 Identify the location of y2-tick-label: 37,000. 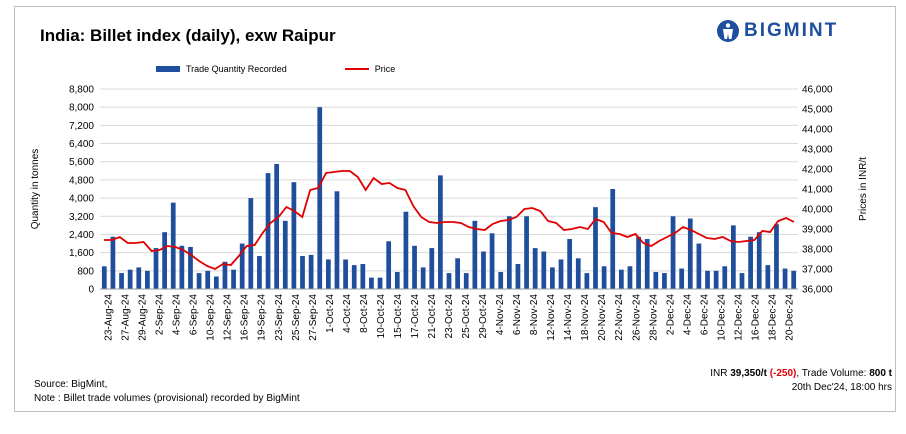
(817, 270).